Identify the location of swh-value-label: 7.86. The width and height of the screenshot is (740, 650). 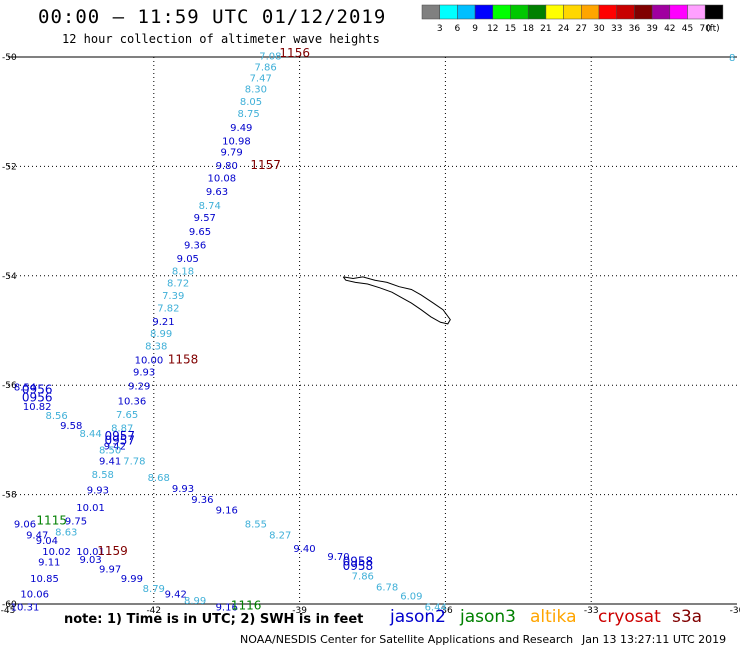
(363, 576).